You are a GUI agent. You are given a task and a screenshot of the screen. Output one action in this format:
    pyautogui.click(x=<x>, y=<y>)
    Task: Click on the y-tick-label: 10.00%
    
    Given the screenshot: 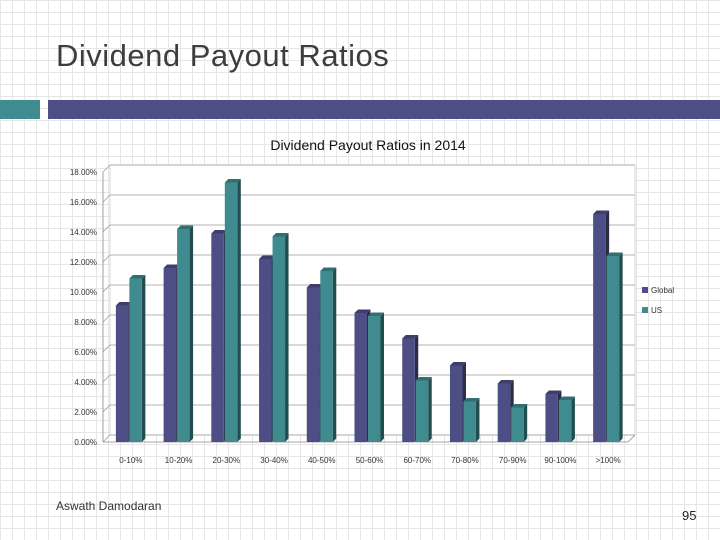 What is the action you would take?
    pyautogui.click(x=83, y=292)
    